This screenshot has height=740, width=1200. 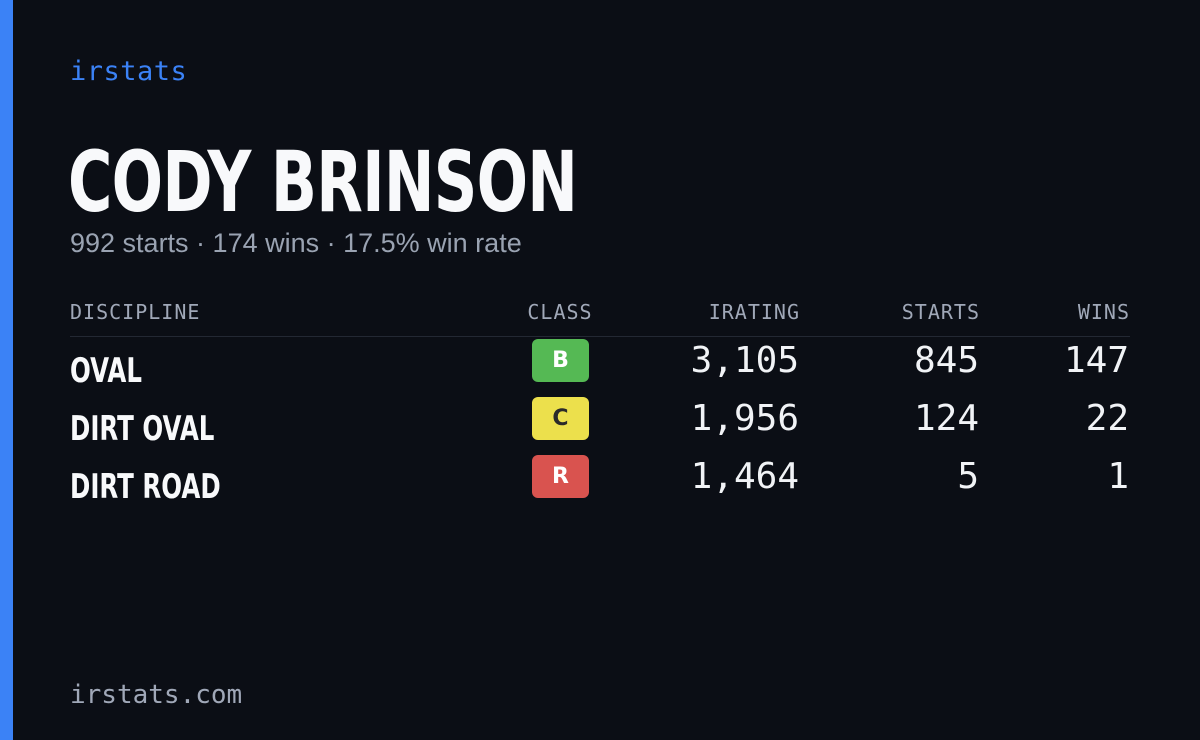 I want to click on irating-value: 3,105, so click(x=744, y=360).